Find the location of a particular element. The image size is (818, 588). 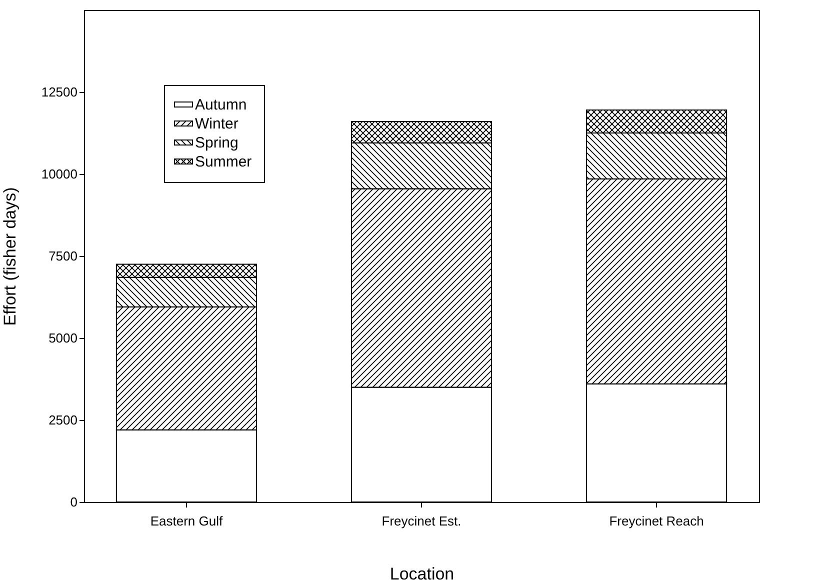

legend-label: Winter is located at coordinates (216, 124).